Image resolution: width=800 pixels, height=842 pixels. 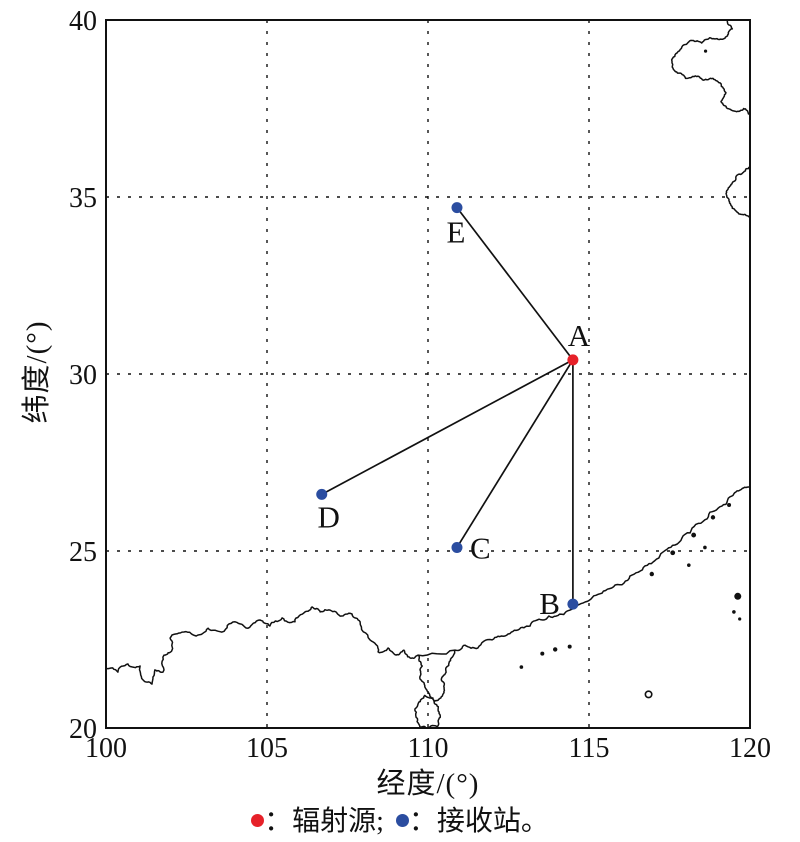 What do you see at coordinates (549, 603) in the screenshot?
I see `point-label-B: B` at bounding box center [549, 603].